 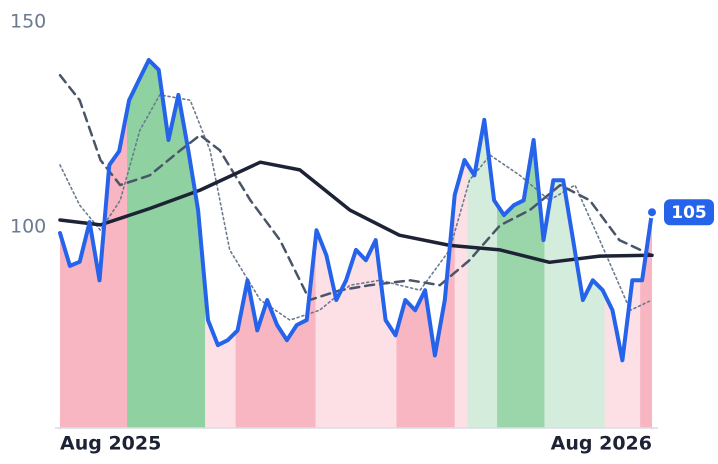 I want to click on value-label: 105, so click(x=689, y=213).